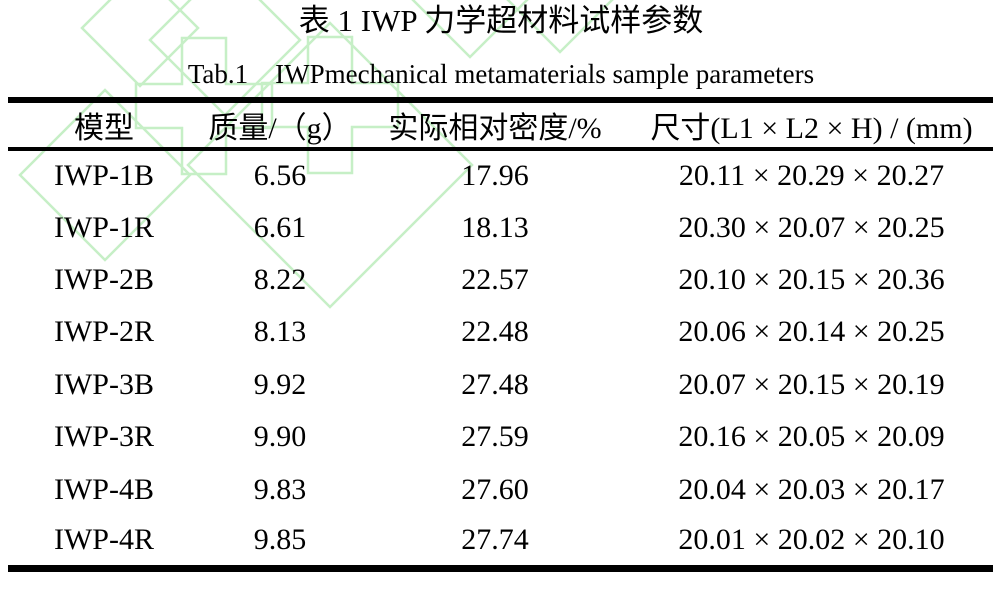 The image size is (1002, 592). What do you see at coordinates (104, 540) in the screenshot?
I see `model-cell: IWP-4R` at bounding box center [104, 540].